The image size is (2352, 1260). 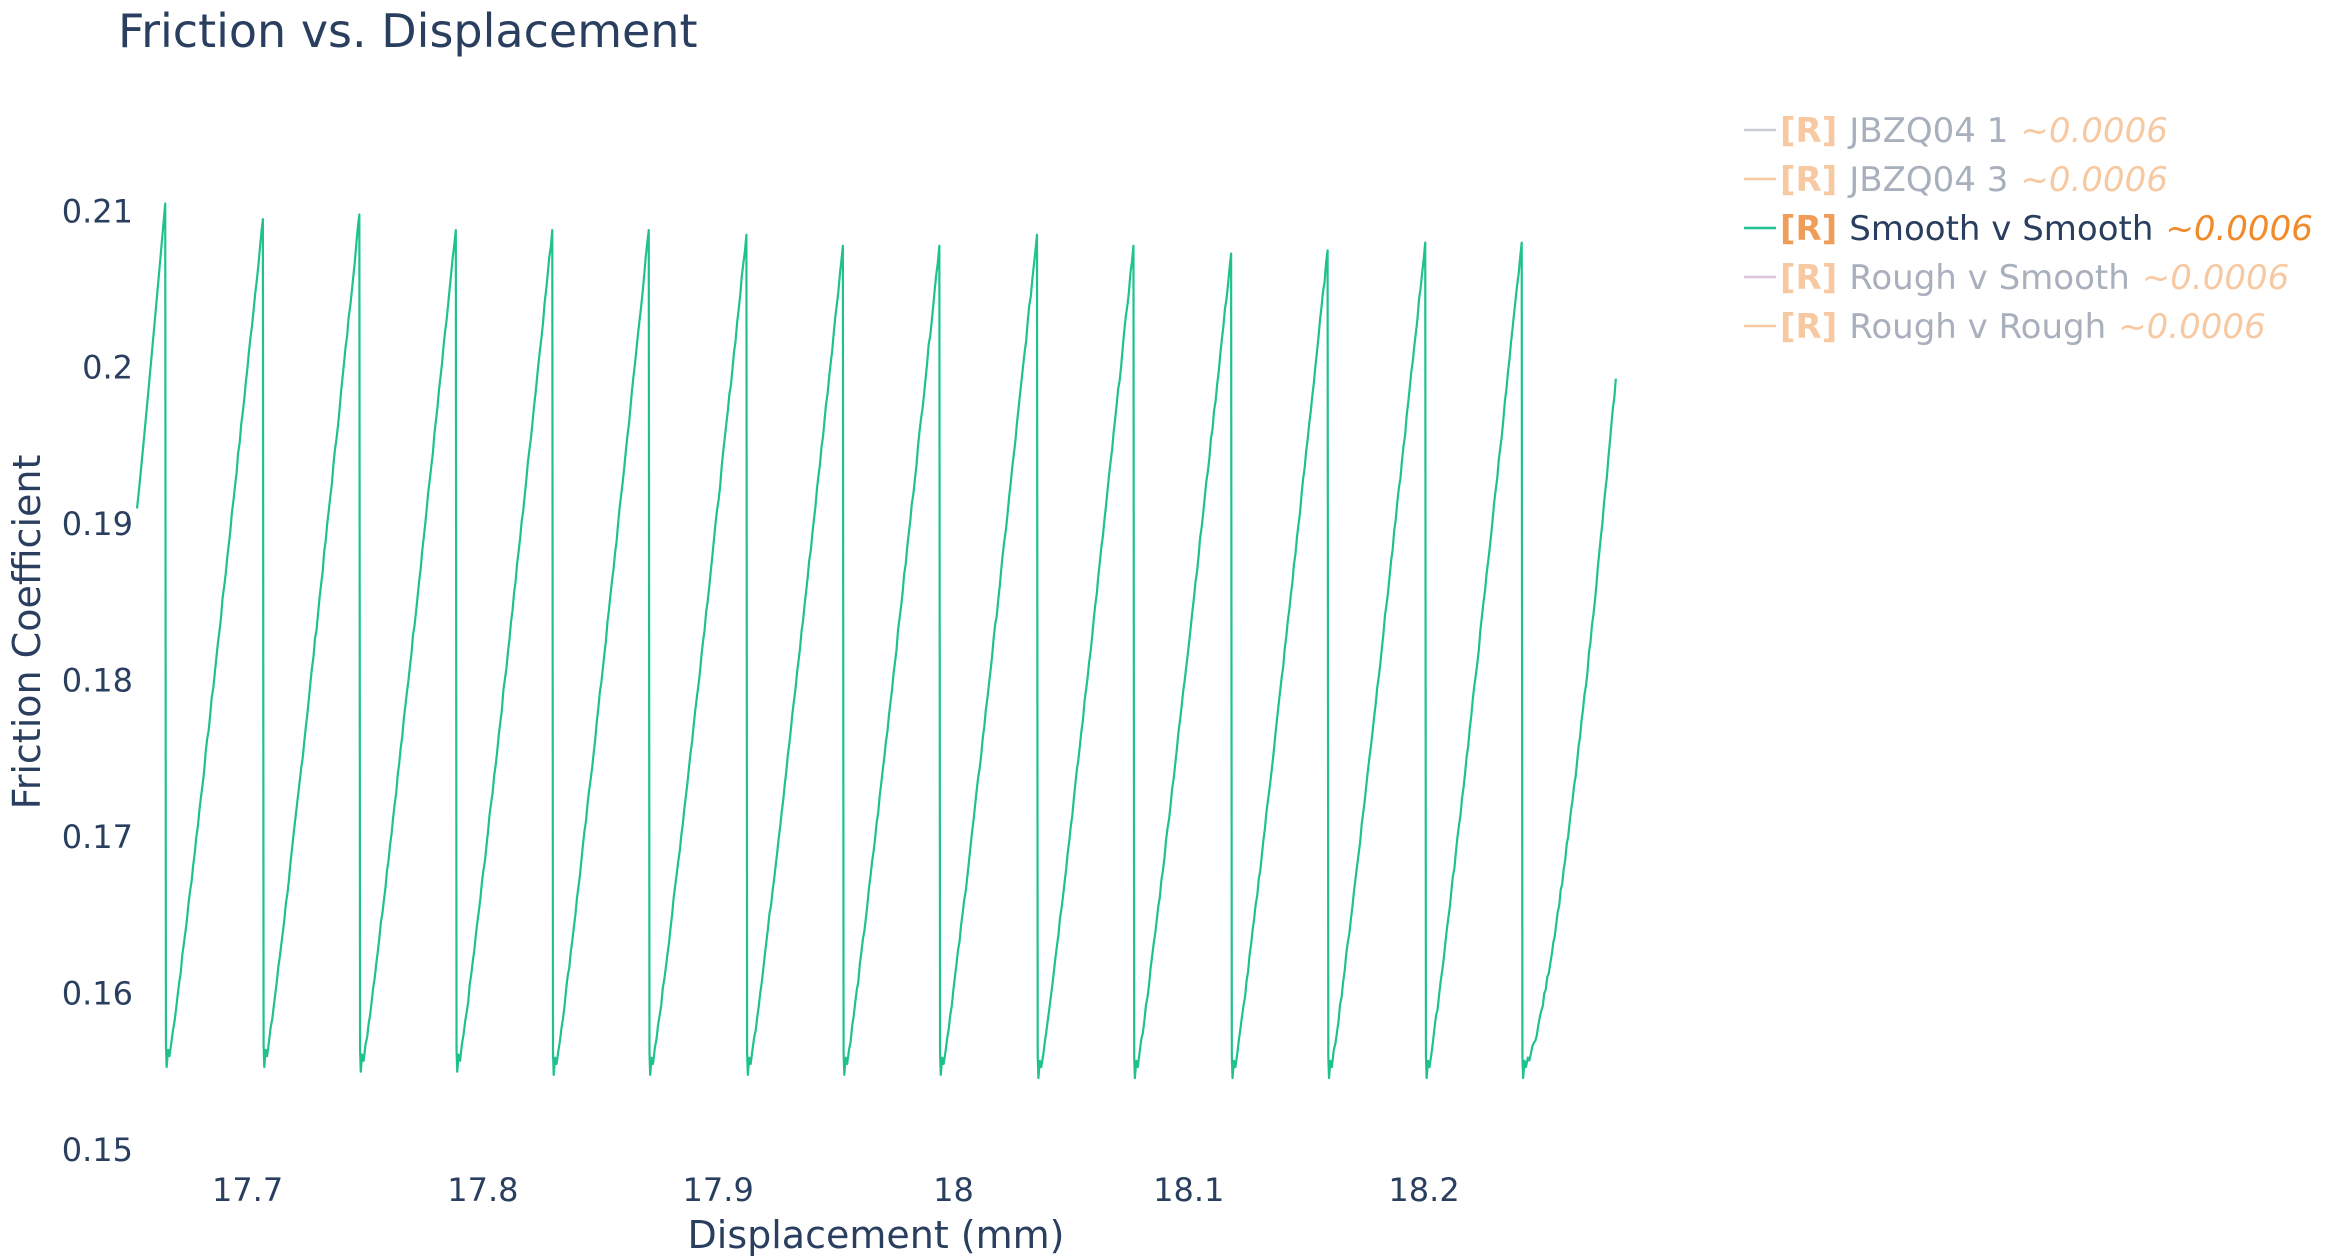 I want to click on x-axis-ticks: 17.7 17.8 17.9 18 18.1 18.2, so click(x=836, y=1190).